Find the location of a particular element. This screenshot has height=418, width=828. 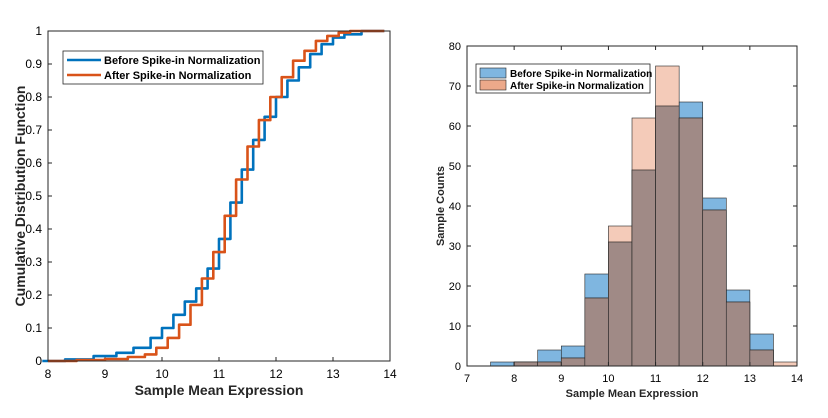

cdf-x-tick-label: 11 is located at coordinates (219, 374).